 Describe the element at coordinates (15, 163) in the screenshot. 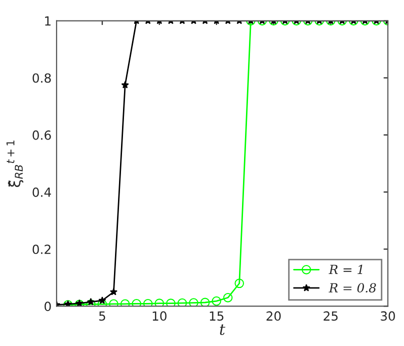

I see `y-axis-title: ξ̂$_{RB}$$^{t+1}$` at that location.